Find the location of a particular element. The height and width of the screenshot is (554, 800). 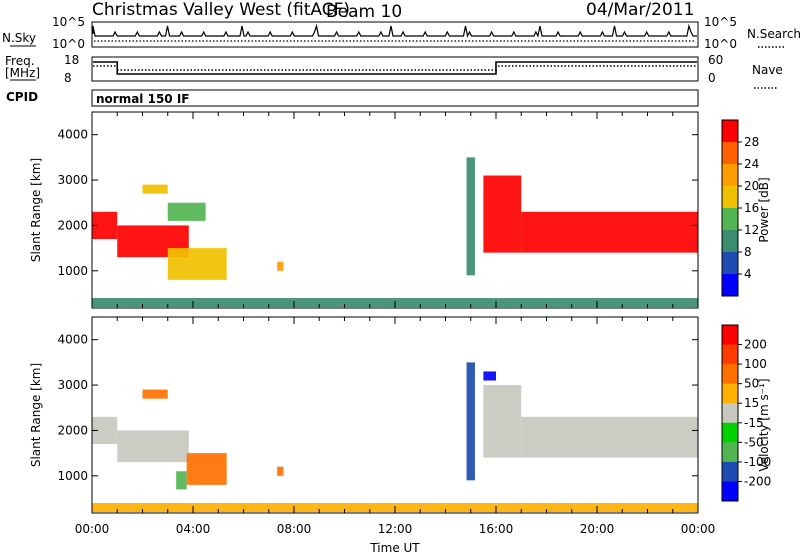

freq-trace is located at coordinates (395, 68).